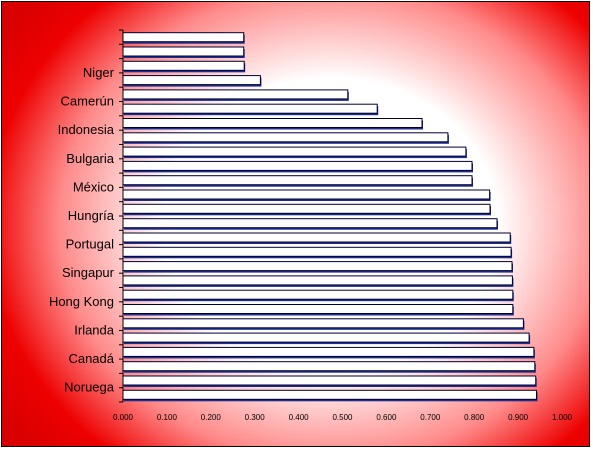 The image size is (593, 450). What do you see at coordinates (167, 417) in the screenshot?
I see `x-tick-label: 0.100` at bounding box center [167, 417].